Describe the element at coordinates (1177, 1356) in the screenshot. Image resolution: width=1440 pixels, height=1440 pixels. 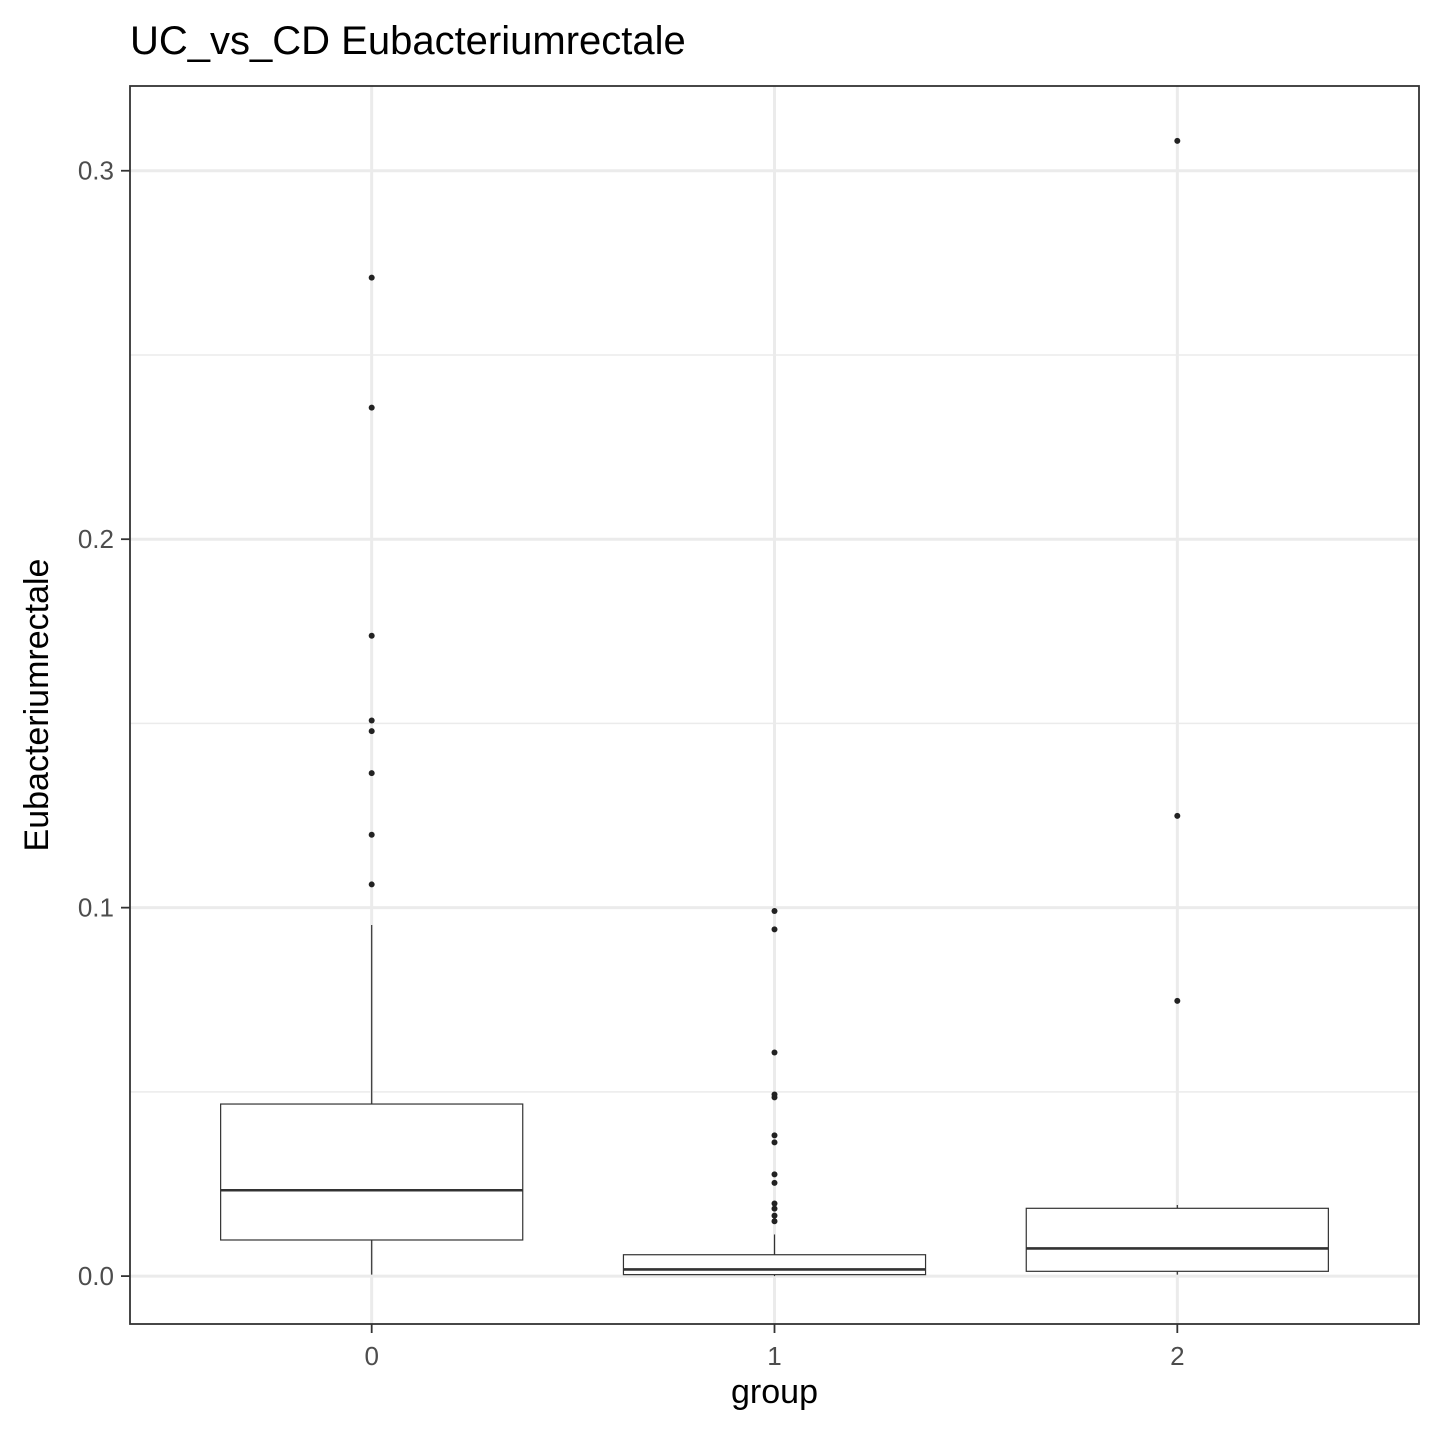
I see `x-tick-label: 2` at that location.